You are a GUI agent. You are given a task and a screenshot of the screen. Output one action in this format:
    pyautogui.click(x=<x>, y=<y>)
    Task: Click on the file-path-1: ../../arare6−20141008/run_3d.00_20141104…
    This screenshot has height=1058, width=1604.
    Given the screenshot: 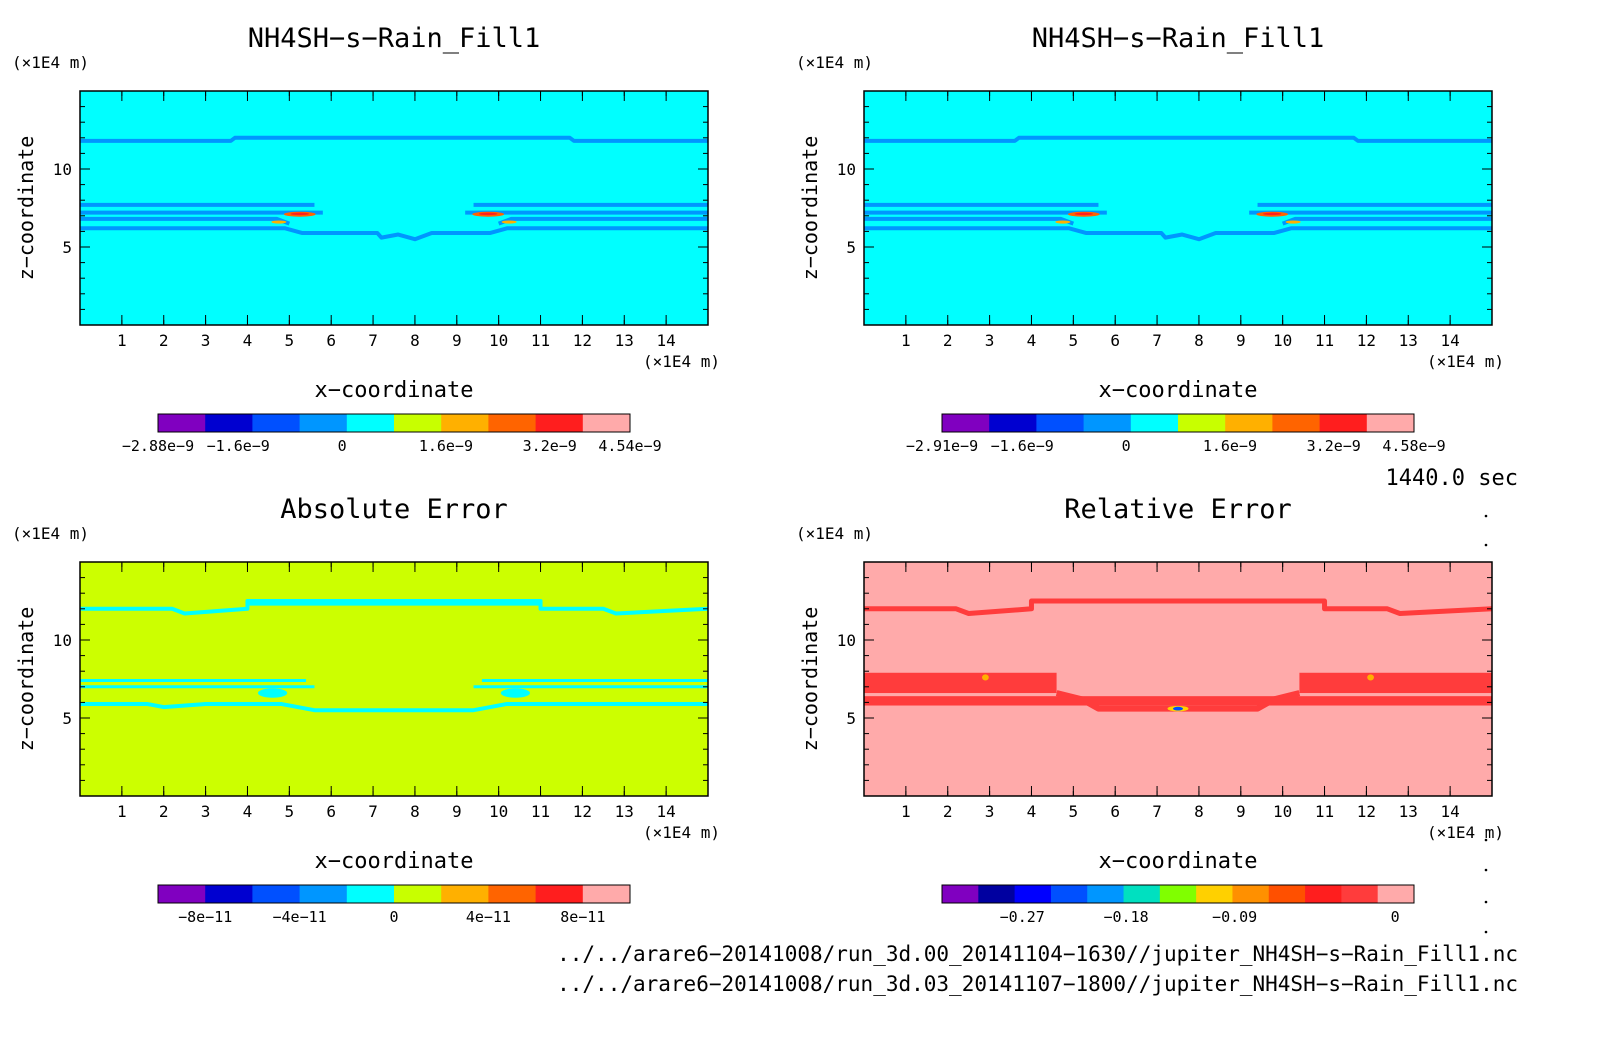 What is the action you would take?
    pyautogui.click(x=1037, y=954)
    